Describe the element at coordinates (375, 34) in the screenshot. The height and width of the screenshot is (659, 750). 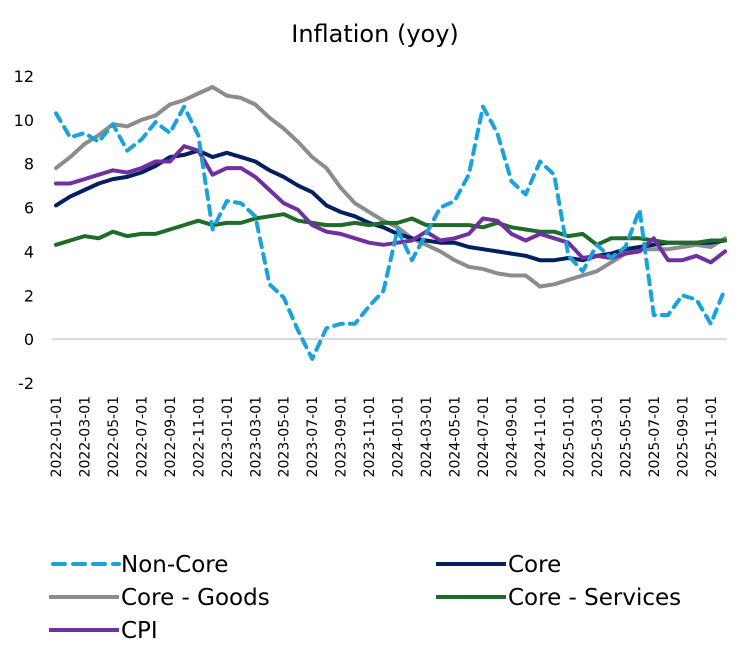
I see `chart-title: Inflation (yoy)` at that location.